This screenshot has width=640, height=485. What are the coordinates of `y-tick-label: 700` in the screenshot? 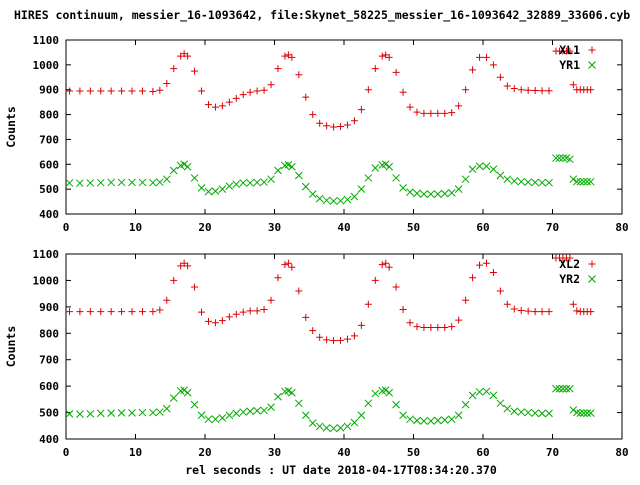 It's located at (49, 139).